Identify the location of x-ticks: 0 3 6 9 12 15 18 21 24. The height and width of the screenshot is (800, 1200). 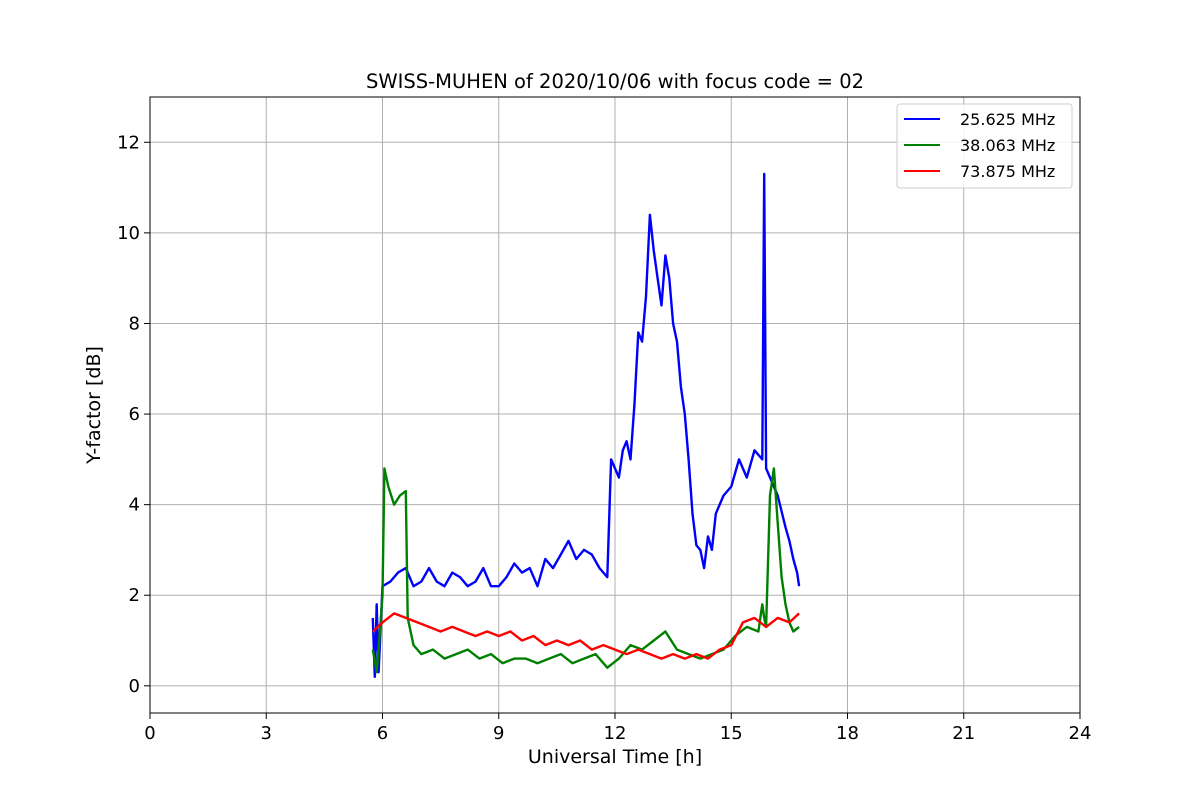
(617, 728).